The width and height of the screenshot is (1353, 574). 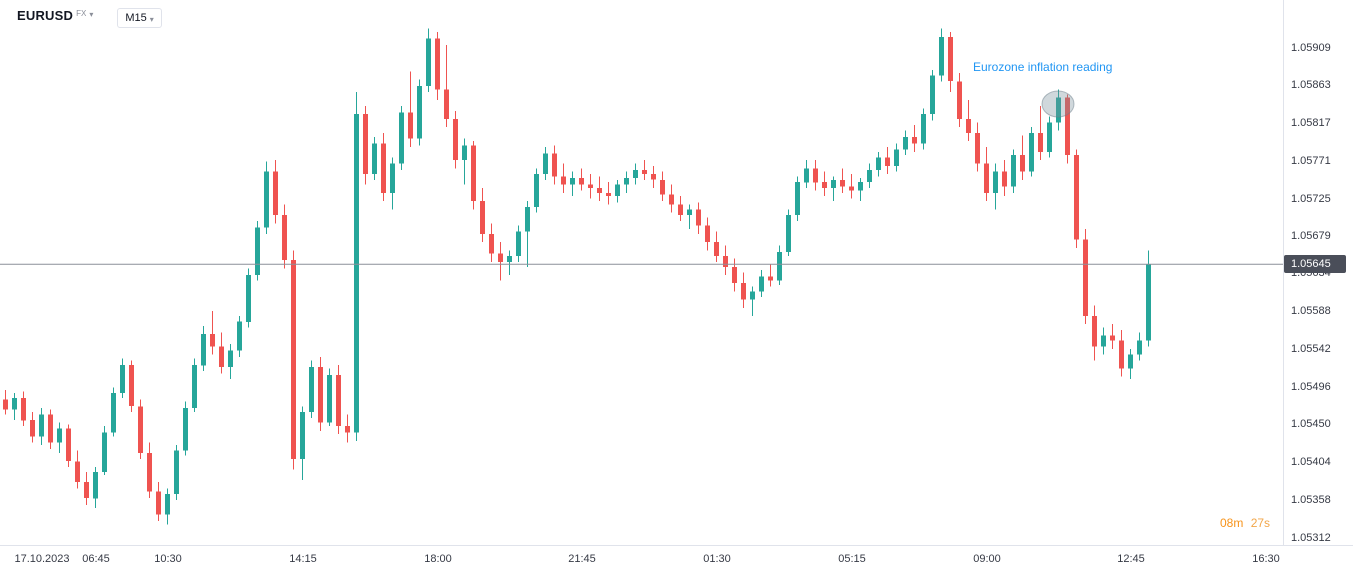 What do you see at coordinates (1283, 273) in the screenshot?
I see `price-axis-separator` at bounding box center [1283, 273].